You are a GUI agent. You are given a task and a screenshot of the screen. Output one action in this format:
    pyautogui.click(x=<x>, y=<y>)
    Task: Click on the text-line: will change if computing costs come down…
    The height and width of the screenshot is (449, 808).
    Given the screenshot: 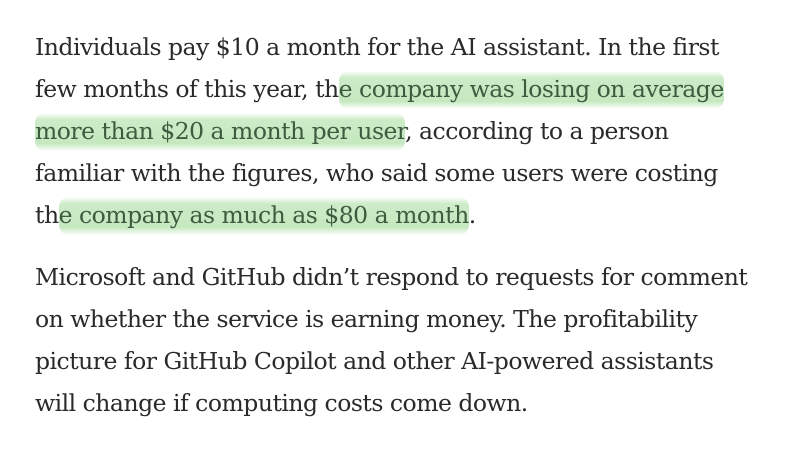 What is the action you would take?
    pyautogui.click(x=281, y=403)
    